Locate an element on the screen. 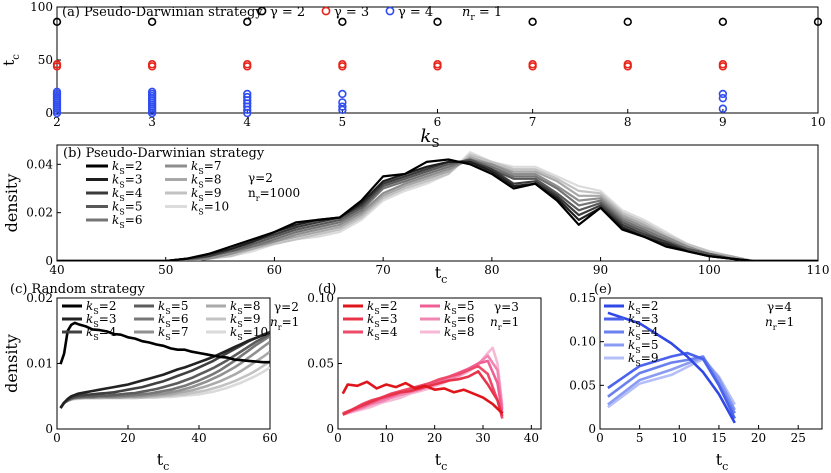 This screenshot has height=473, width=831. legend-label-d-8-value: =8 is located at coordinates (466, 332).